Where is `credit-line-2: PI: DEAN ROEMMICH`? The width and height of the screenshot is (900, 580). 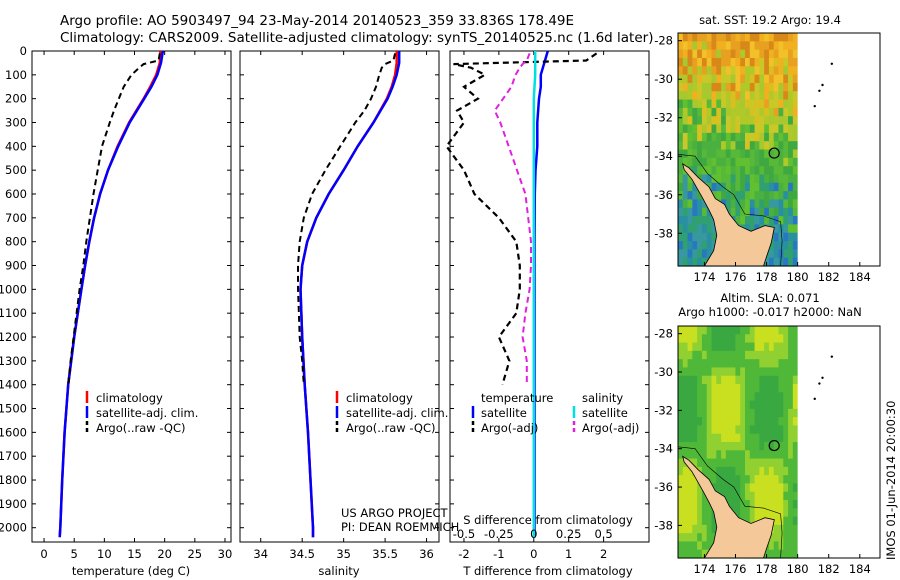
credit-line-2: PI: DEAN ROEMMICH is located at coordinates (400, 527).